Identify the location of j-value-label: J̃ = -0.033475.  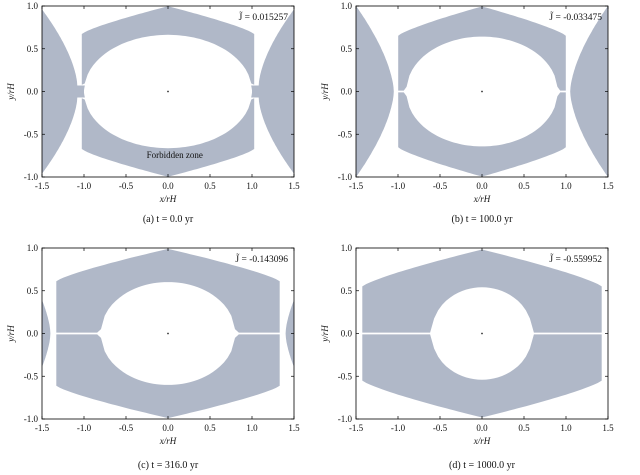
(575, 16).